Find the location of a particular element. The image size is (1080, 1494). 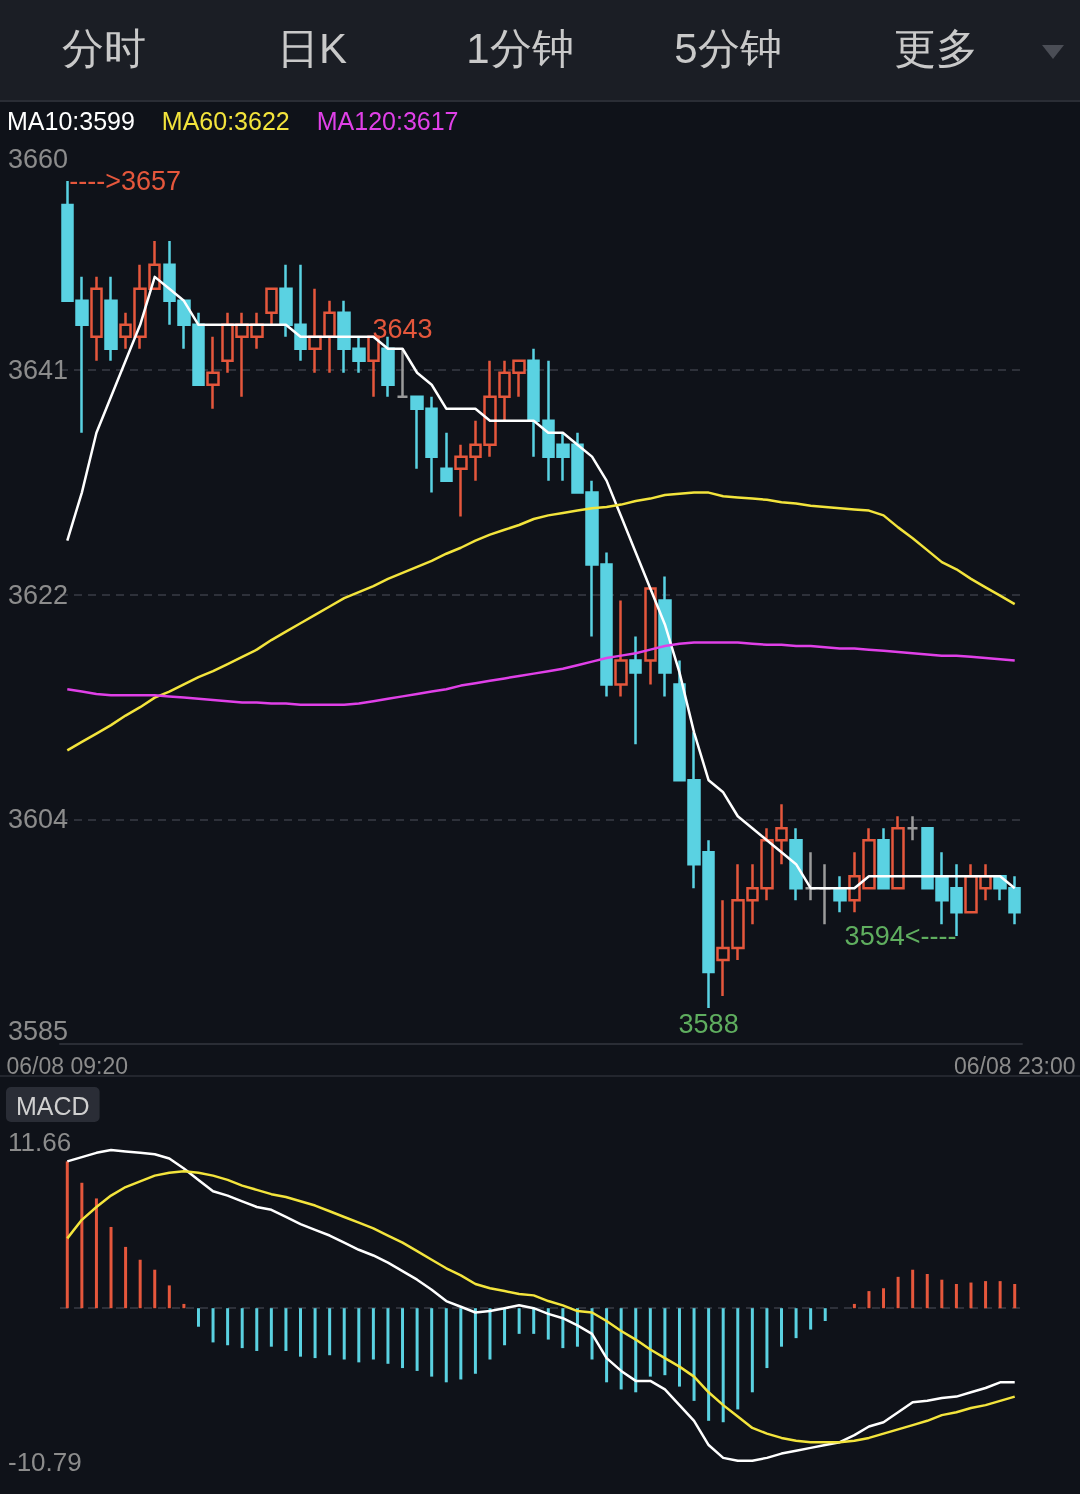

text: MA120:3617 is located at coordinates (387, 120).